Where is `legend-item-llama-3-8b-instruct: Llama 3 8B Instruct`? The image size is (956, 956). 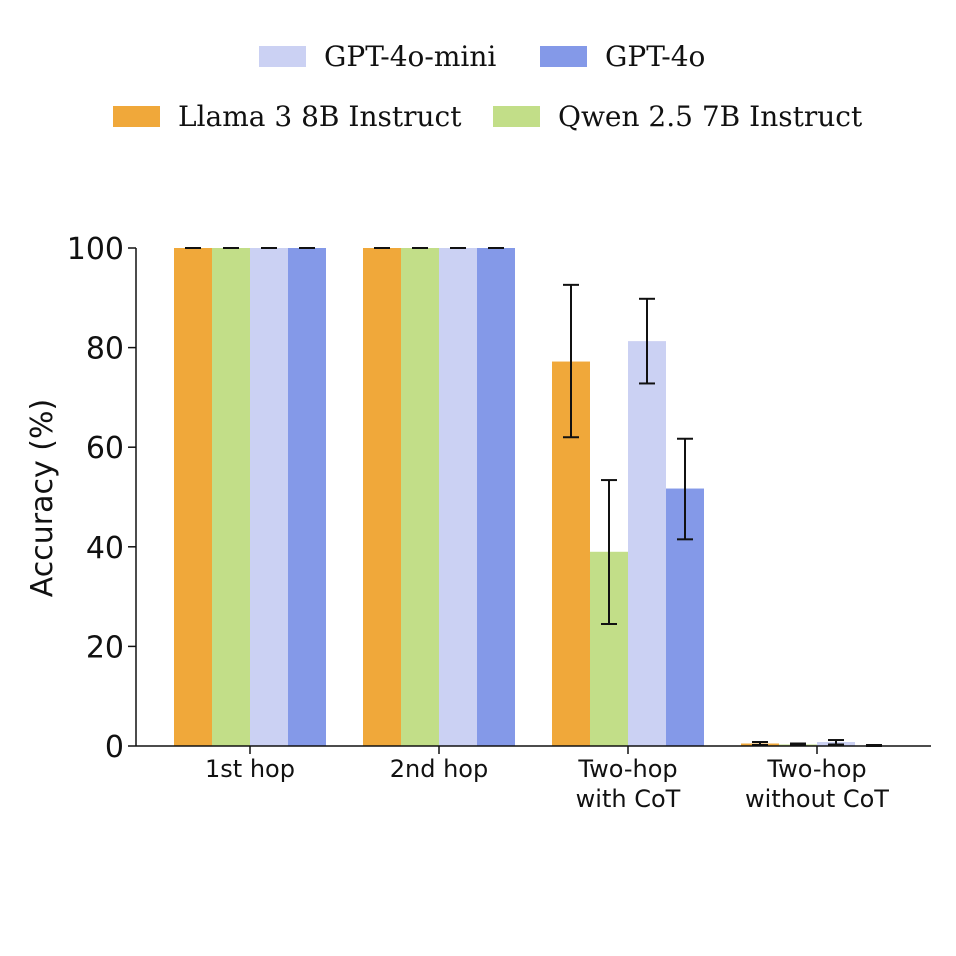
legend-item-llama-3-8b-instruct: Llama 3 8B Instruct is located at coordinates (287, 116).